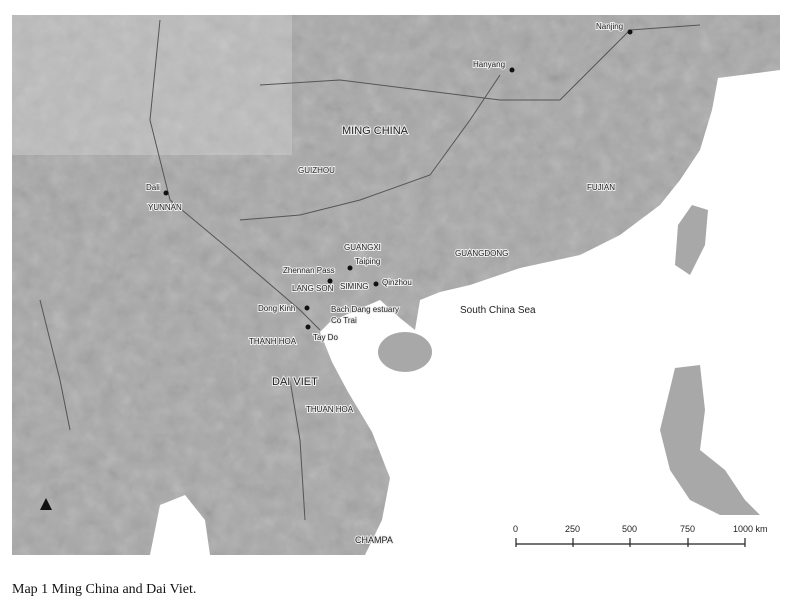 The width and height of the screenshot is (801, 611). What do you see at coordinates (601, 187) in the screenshot?
I see `label-fujian: FUJIAN` at bounding box center [601, 187].